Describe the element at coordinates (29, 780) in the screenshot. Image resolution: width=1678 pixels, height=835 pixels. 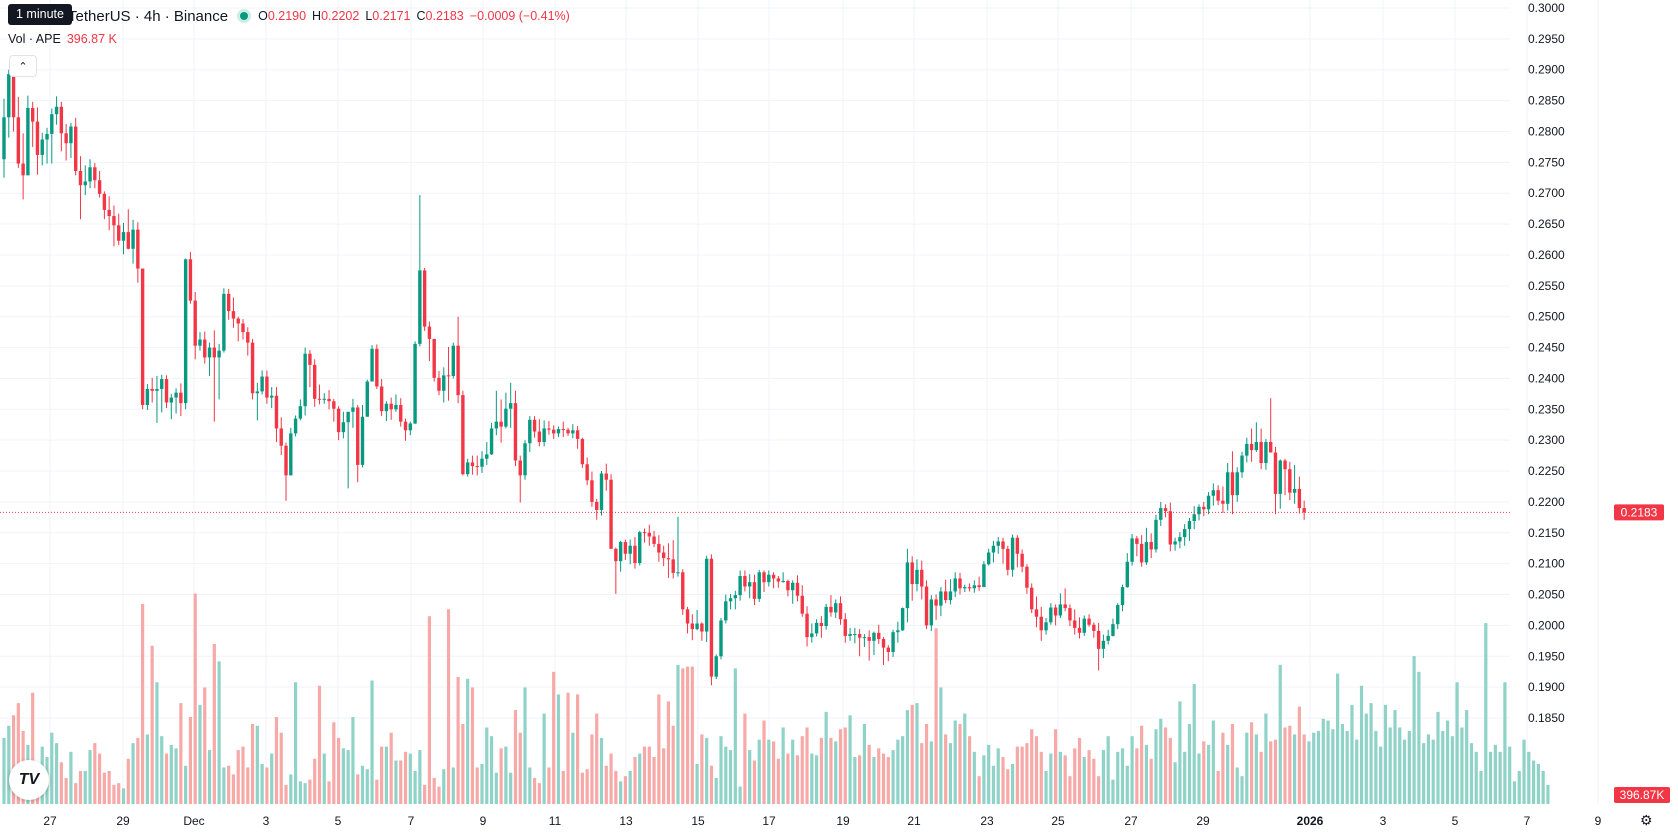
I see `tradingview-logo: TV` at that location.